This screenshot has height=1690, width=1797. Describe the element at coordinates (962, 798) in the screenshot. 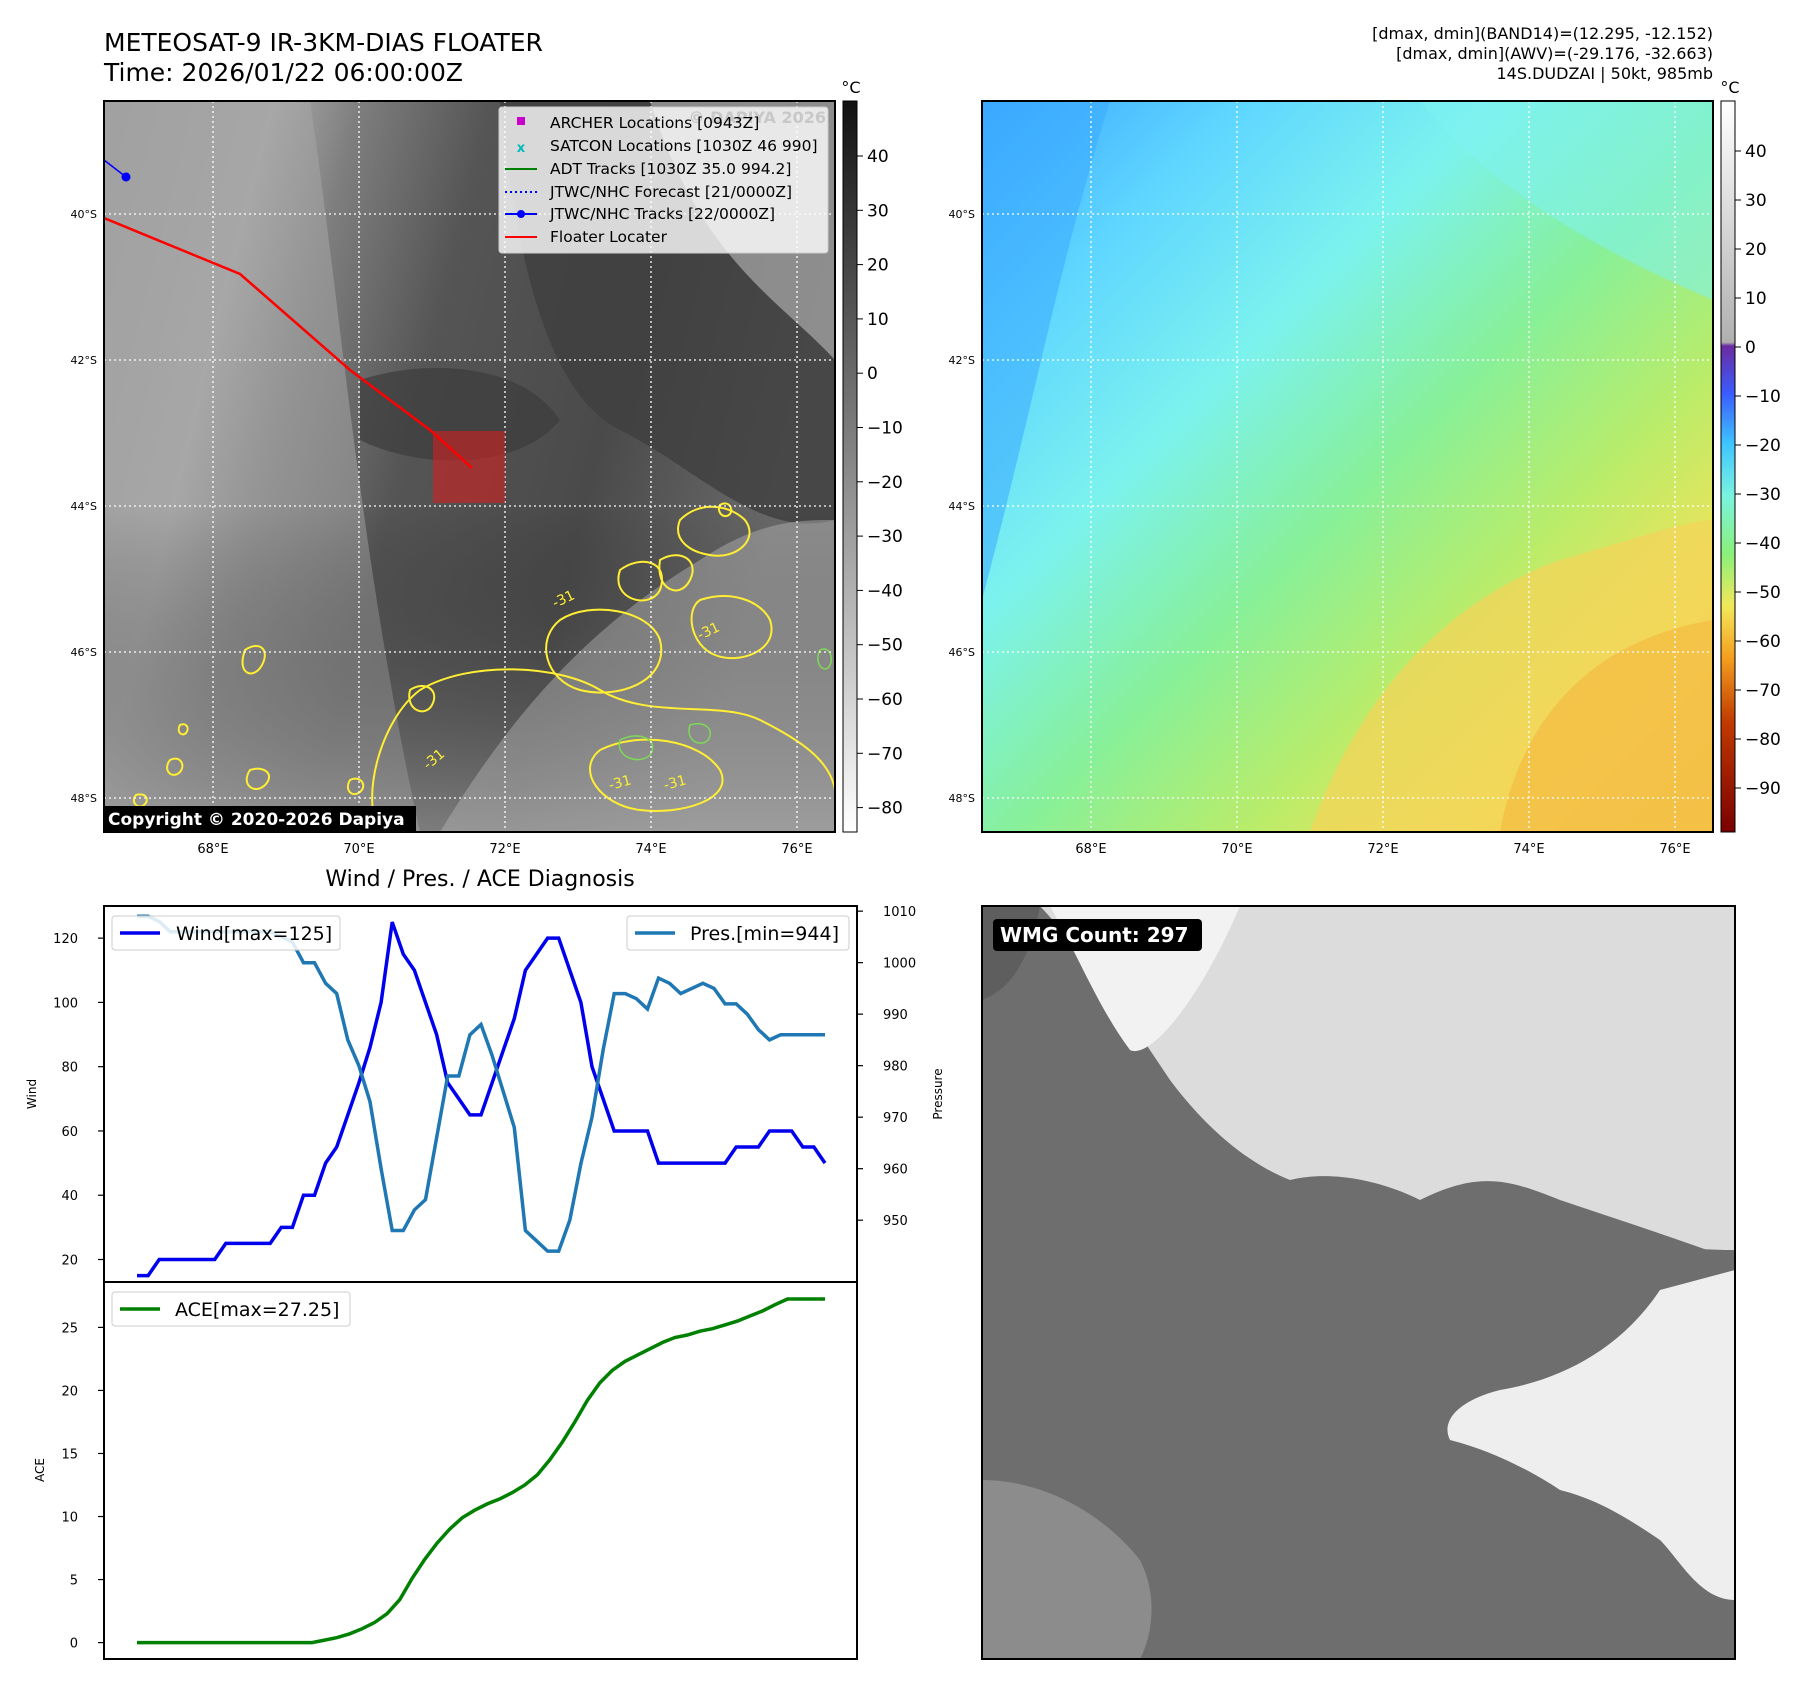

I see `wv-lat-label: 48°S` at that location.